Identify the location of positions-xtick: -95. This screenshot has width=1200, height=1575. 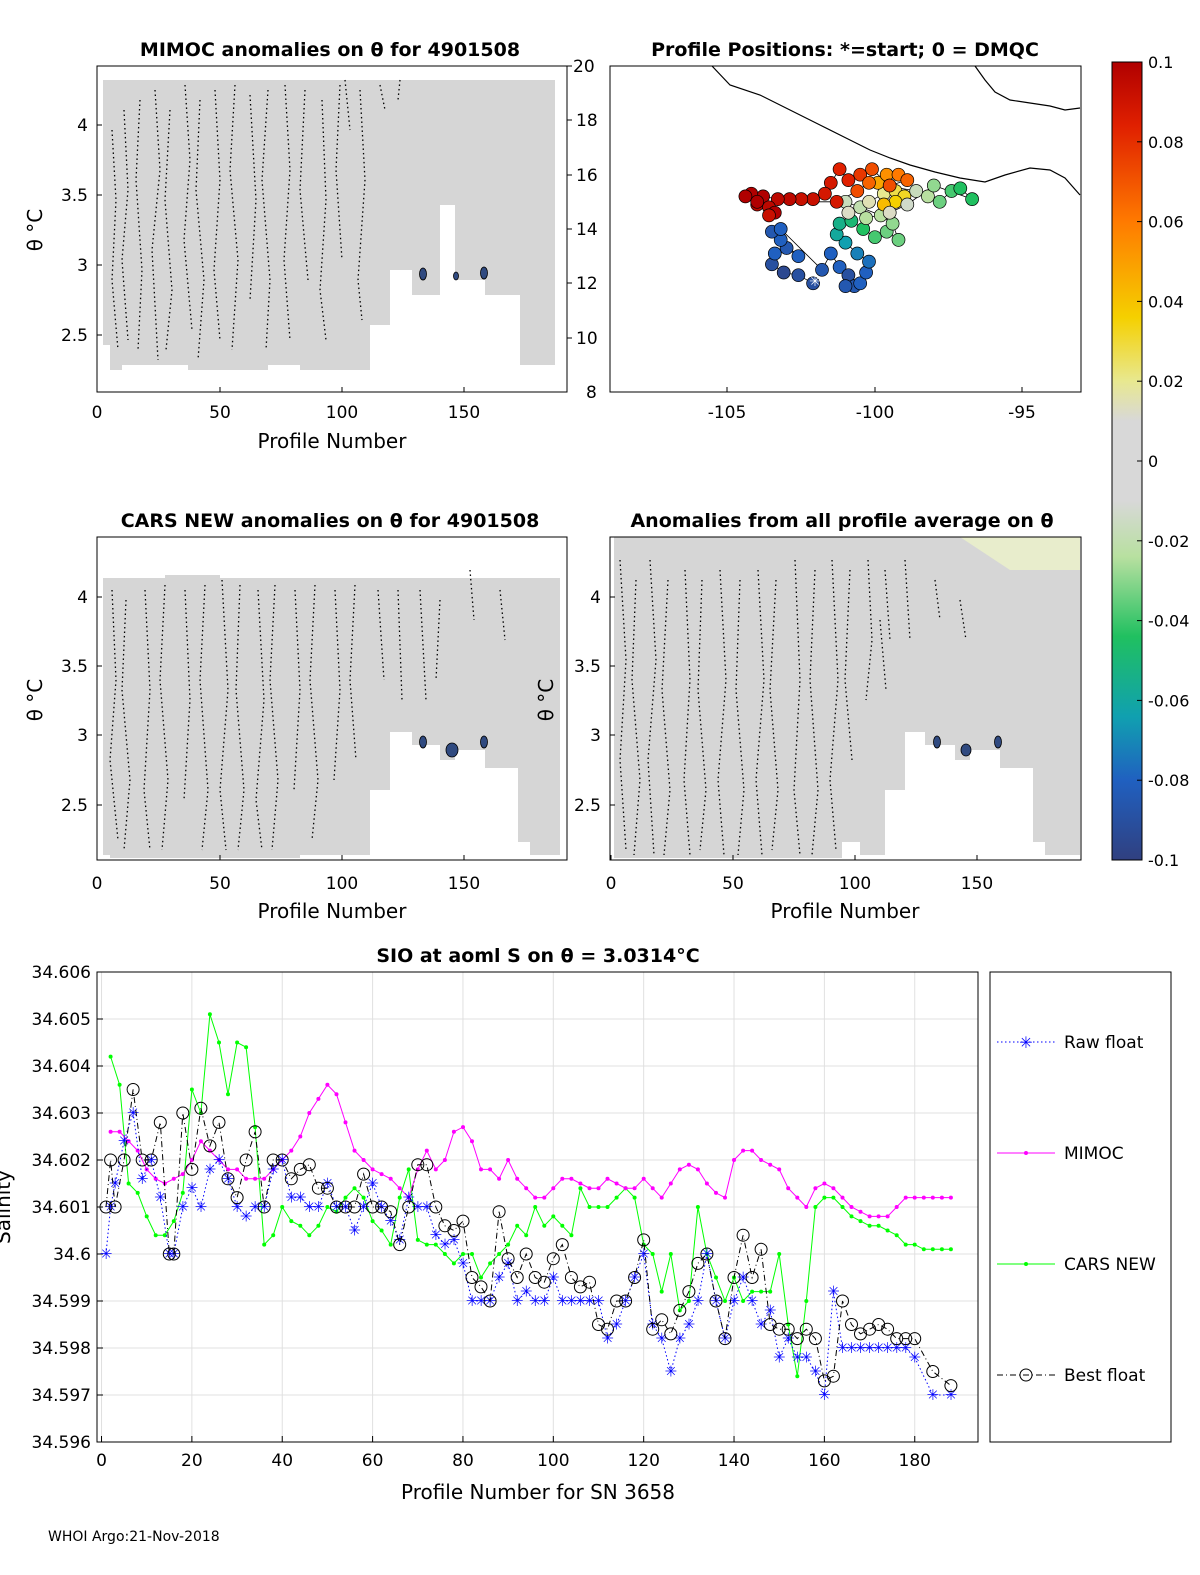
(1022, 413).